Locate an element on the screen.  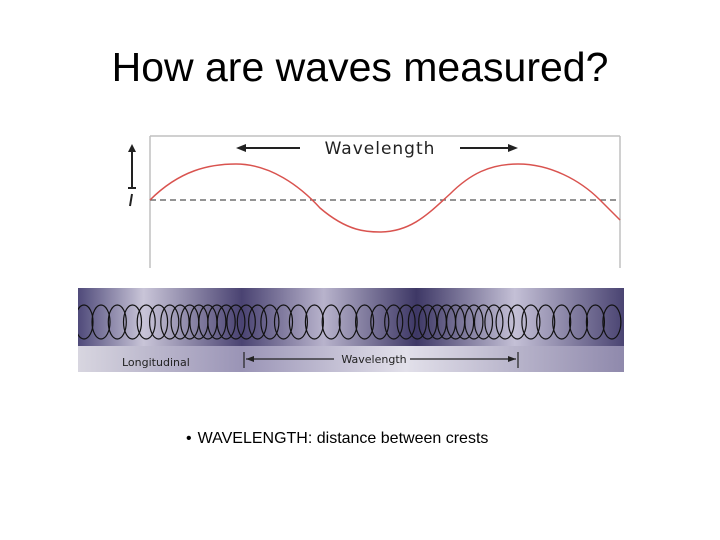
longitudinal-label: Longitudinal is located at coordinates (156, 362).